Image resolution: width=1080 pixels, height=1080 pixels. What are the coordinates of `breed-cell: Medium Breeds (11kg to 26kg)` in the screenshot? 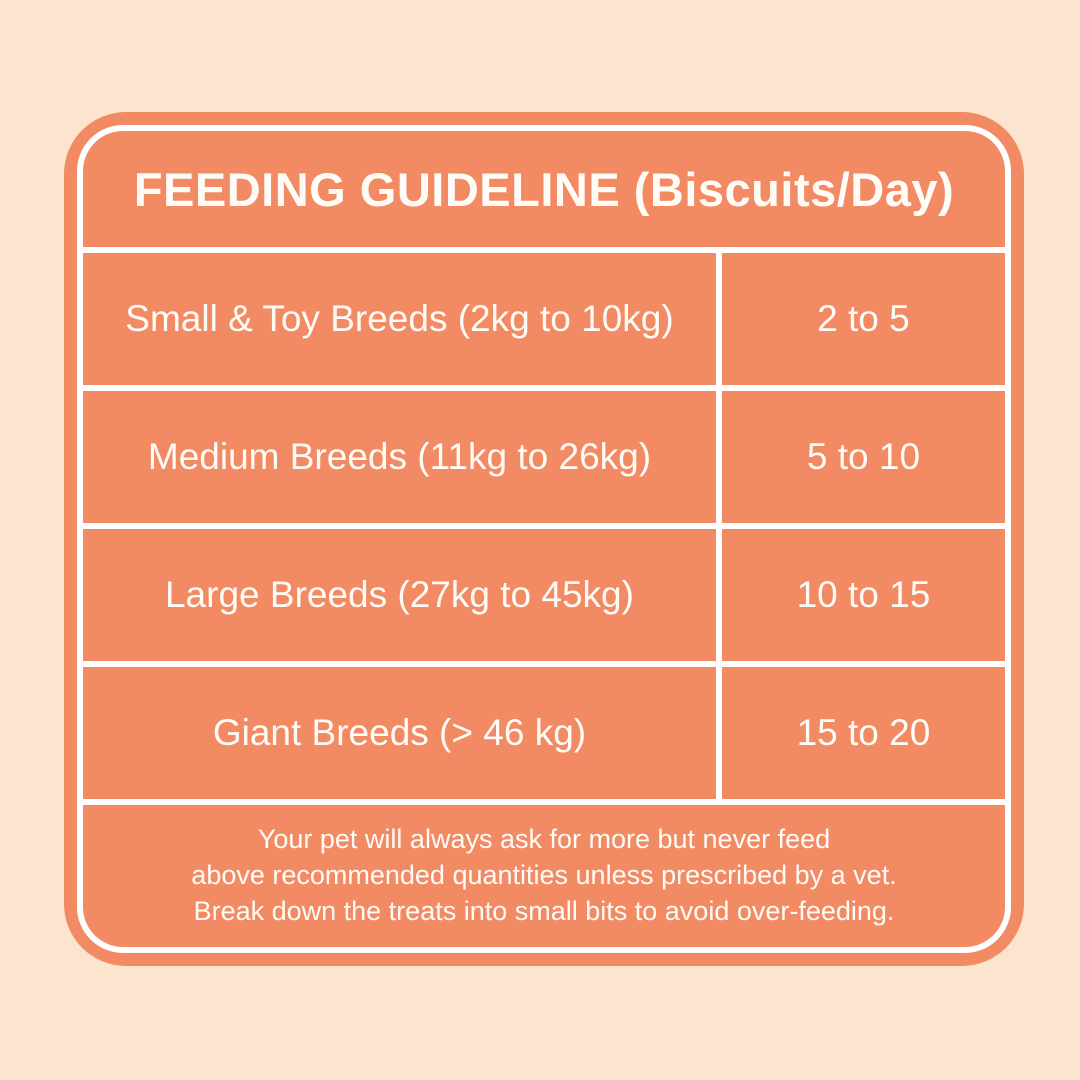 It's located at (402, 457).